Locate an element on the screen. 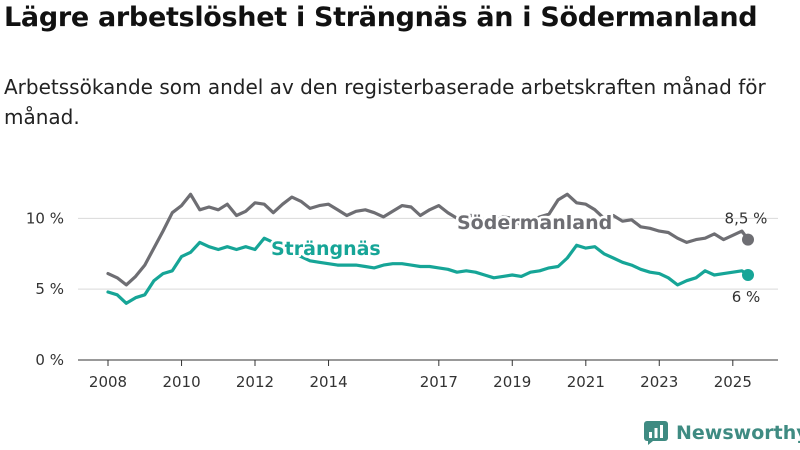  x-tick-label: 2017 is located at coordinates (439, 382).